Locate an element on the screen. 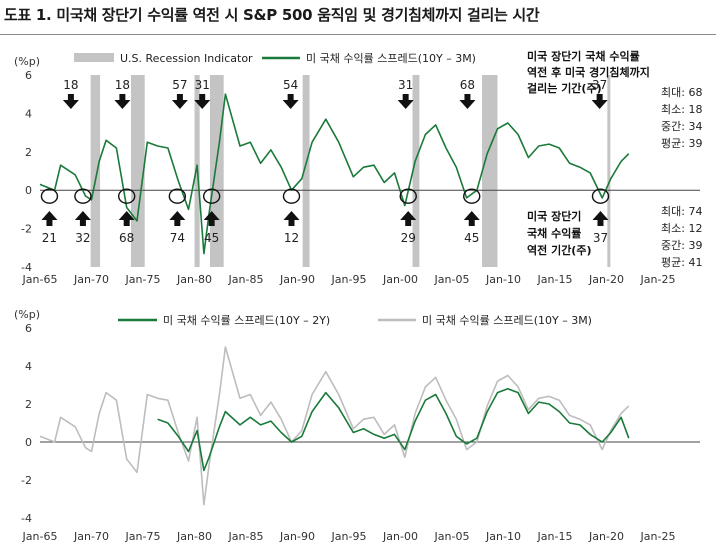 The width and height of the screenshot is (716, 547). top-marker-label-6: 68 is located at coordinates (467, 85).